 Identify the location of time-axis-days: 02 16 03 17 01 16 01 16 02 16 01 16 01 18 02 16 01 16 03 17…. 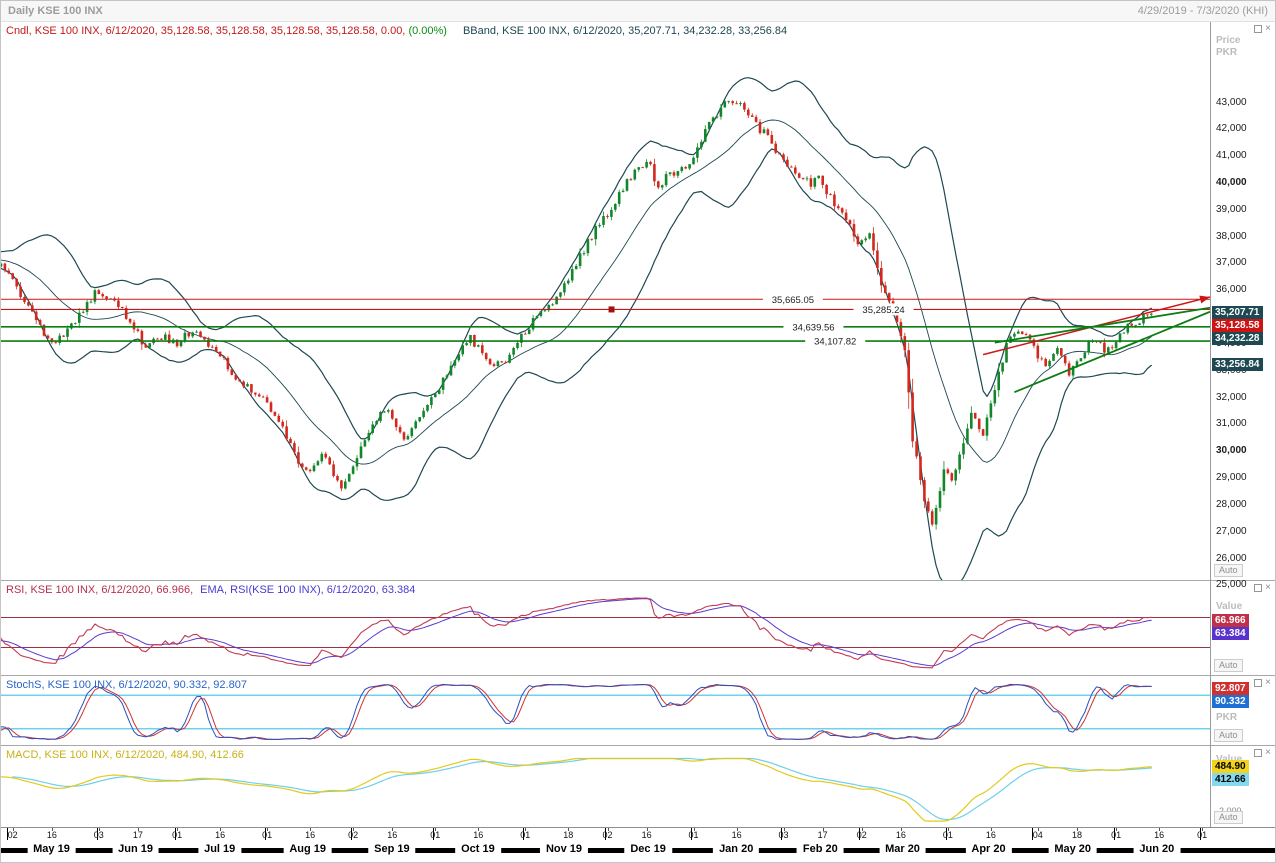
(638, 833).